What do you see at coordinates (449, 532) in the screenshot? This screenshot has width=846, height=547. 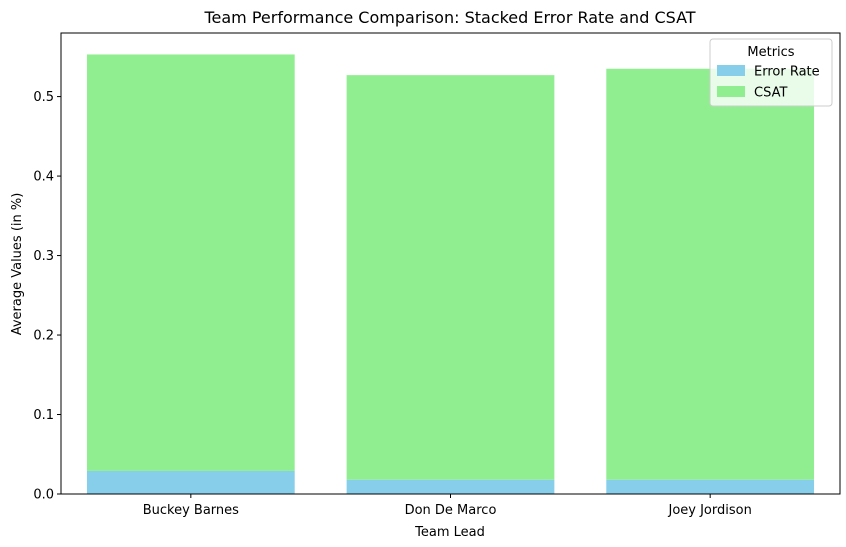 I see `x-axis-label: Team Lead` at bounding box center [449, 532].